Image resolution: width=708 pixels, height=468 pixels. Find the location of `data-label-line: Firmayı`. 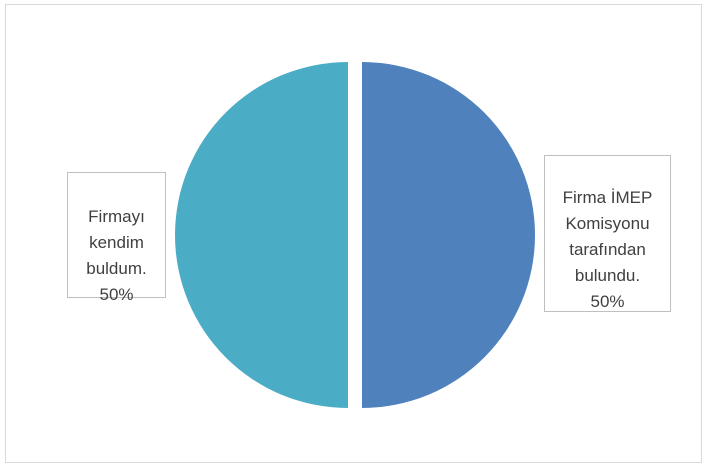

data-label-line: Firmayı is located at coordinates (116, 216).